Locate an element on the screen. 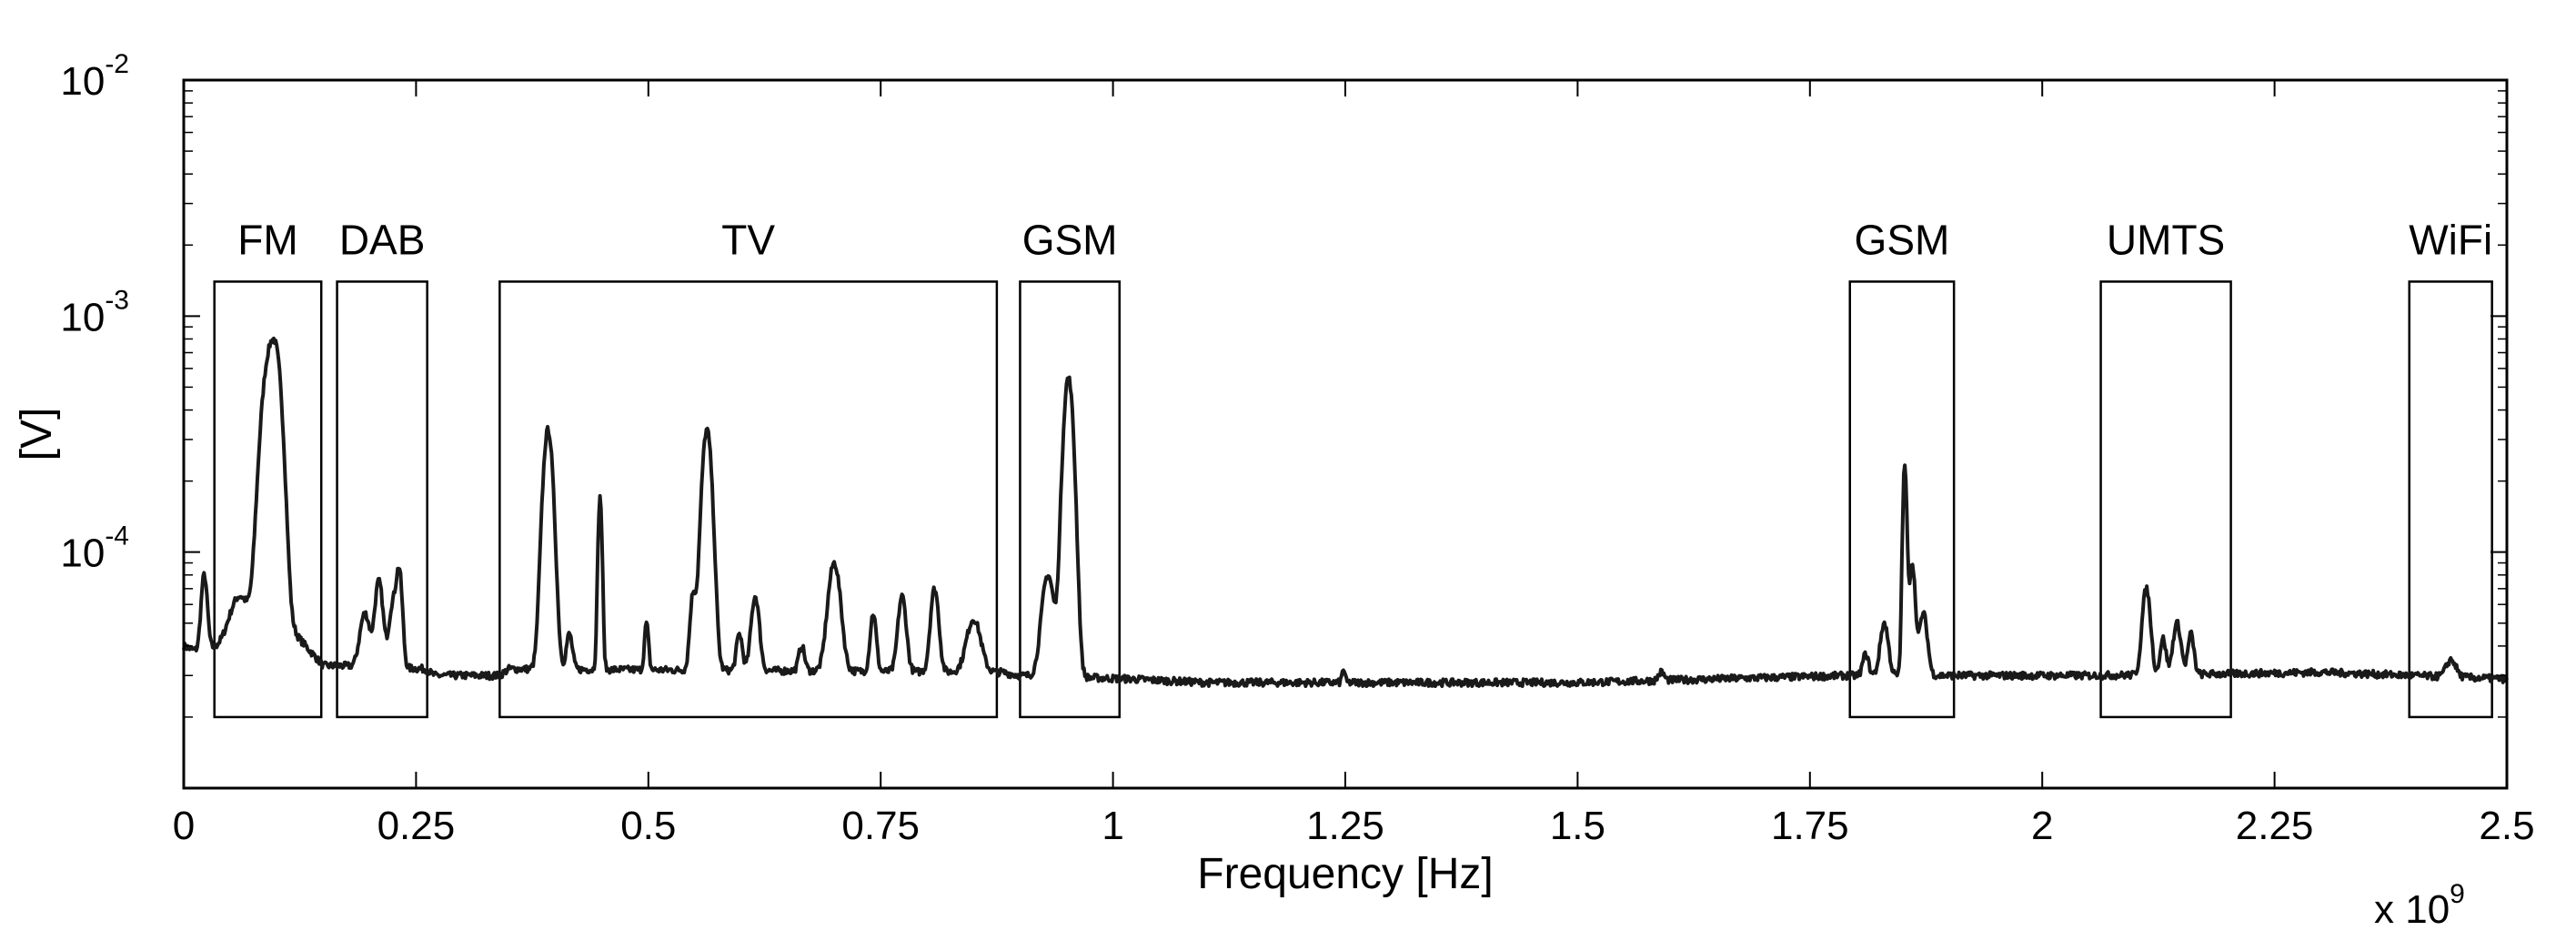 The image size is (2576, 941). x-tick-label: 0.5 is located at coordinates (648, 826).